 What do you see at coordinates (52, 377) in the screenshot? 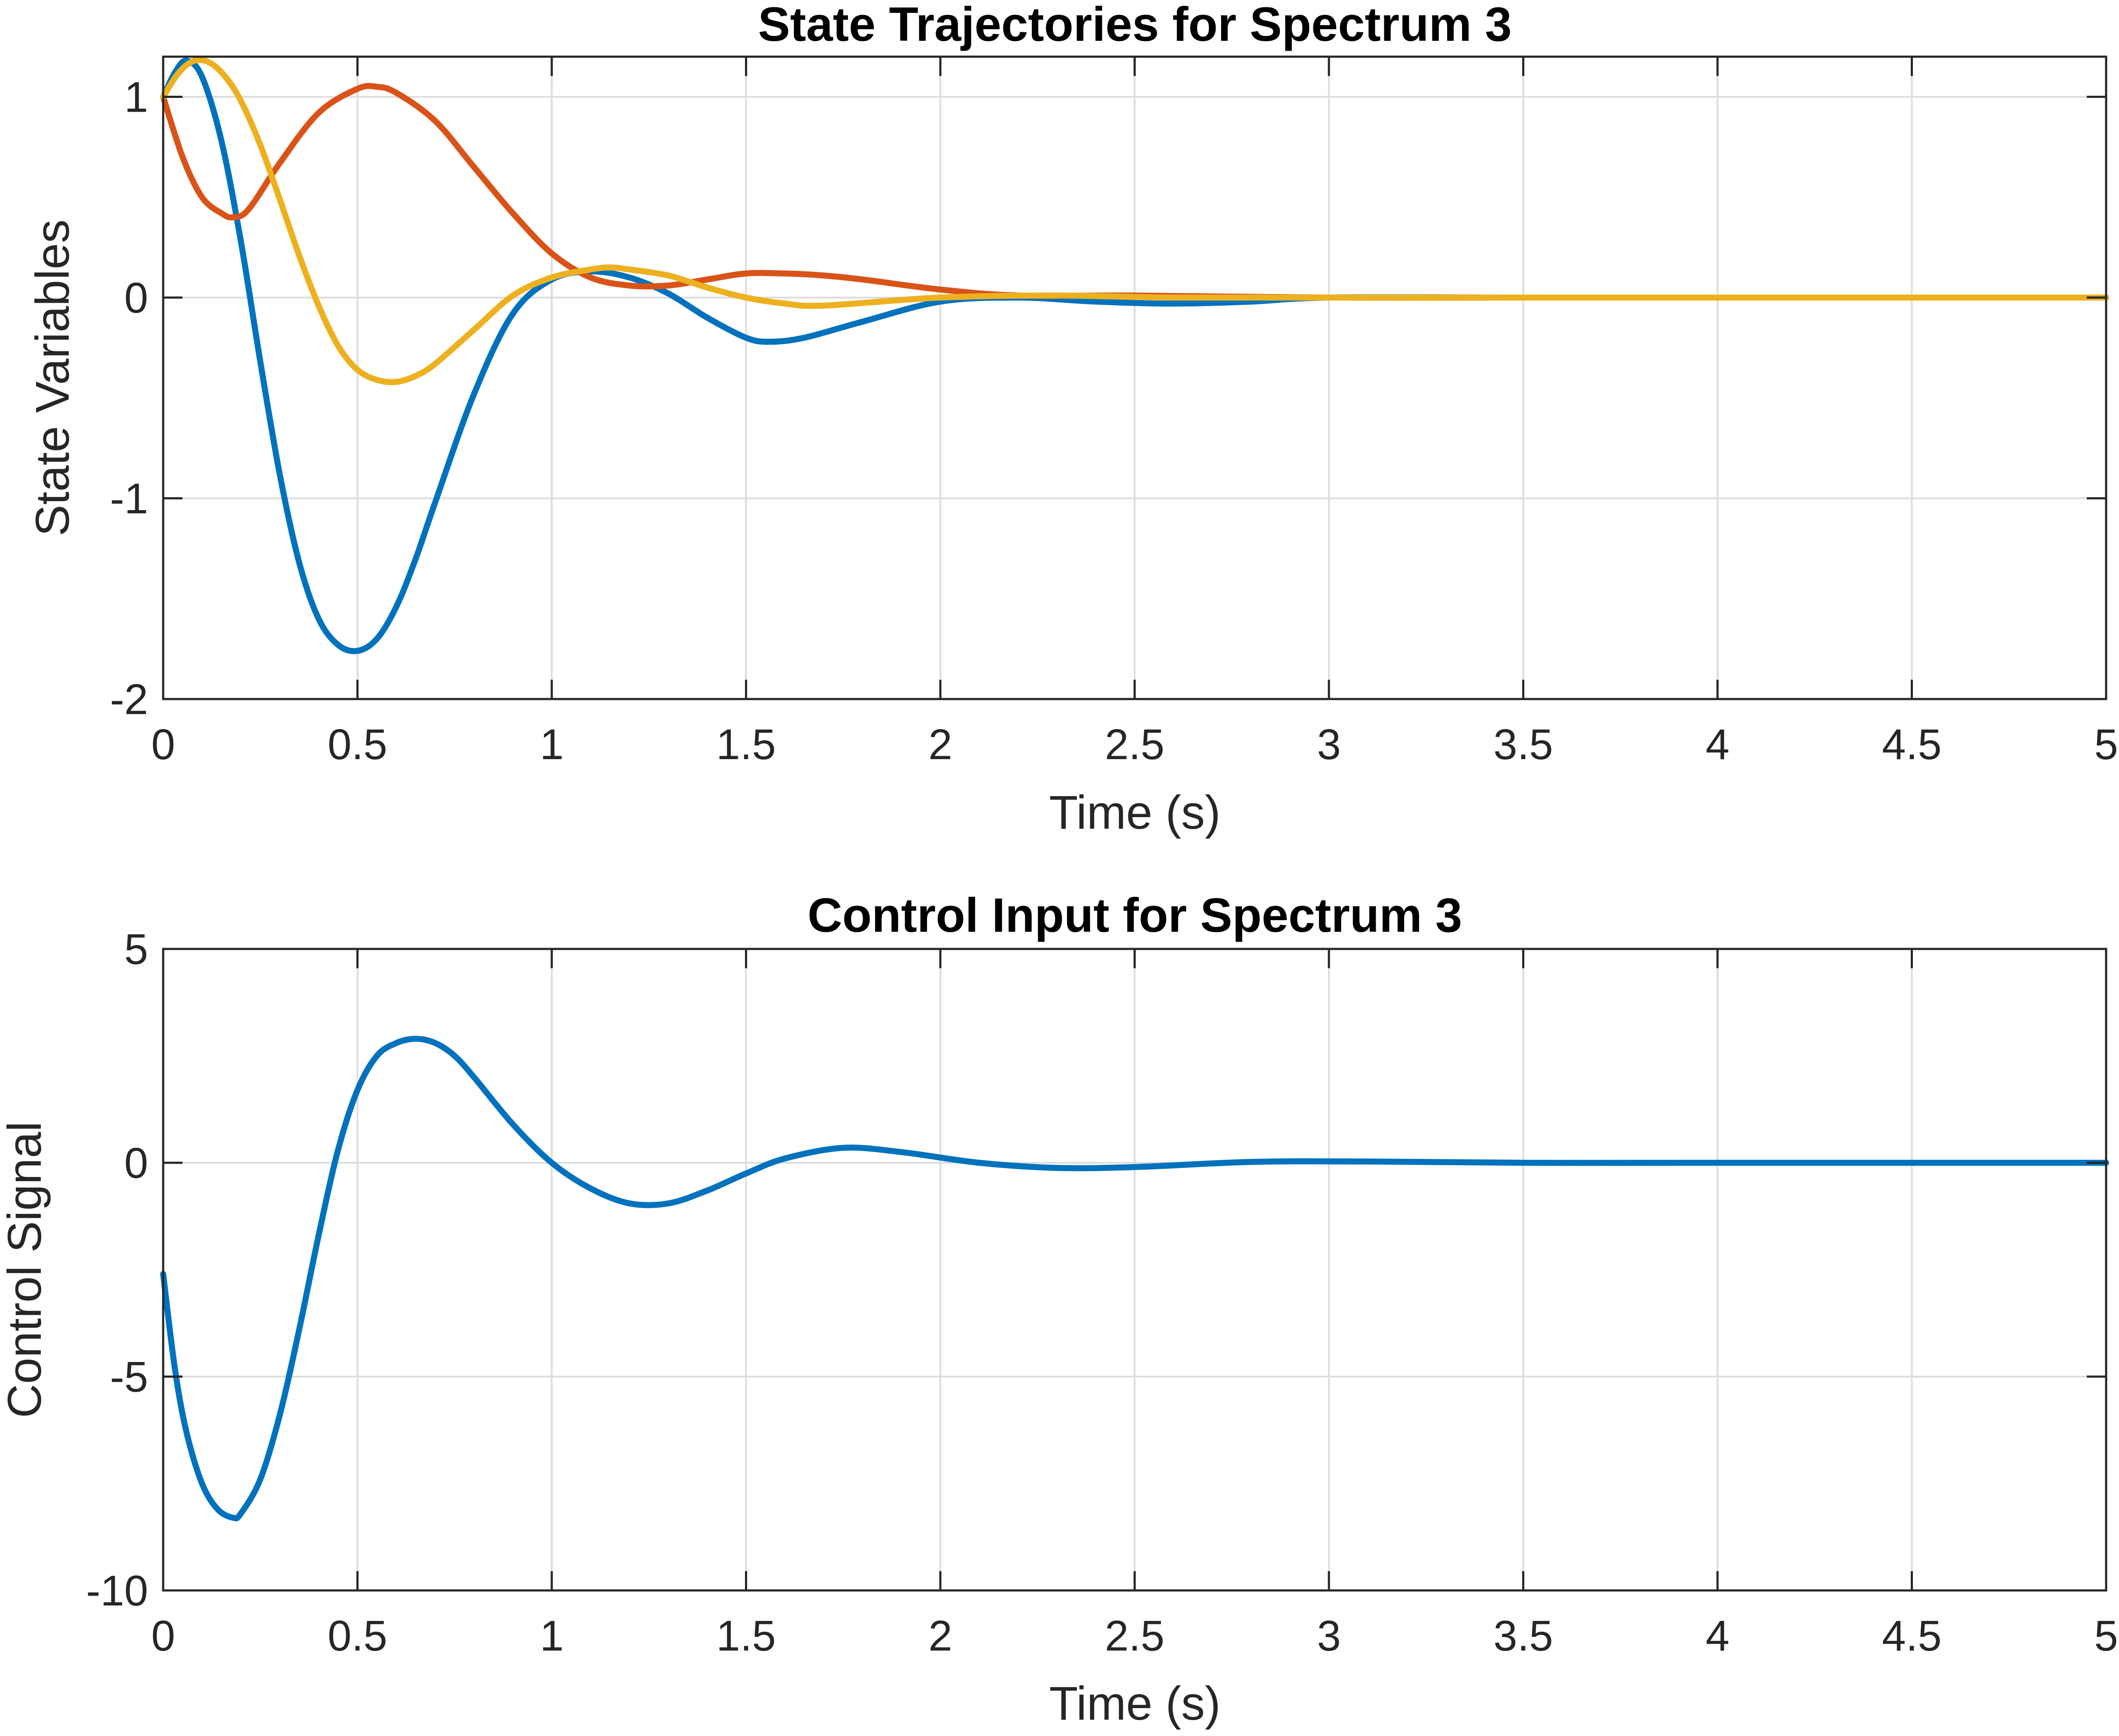
I see `y-axis-label: State Variables` at bounding box center [52, 377].